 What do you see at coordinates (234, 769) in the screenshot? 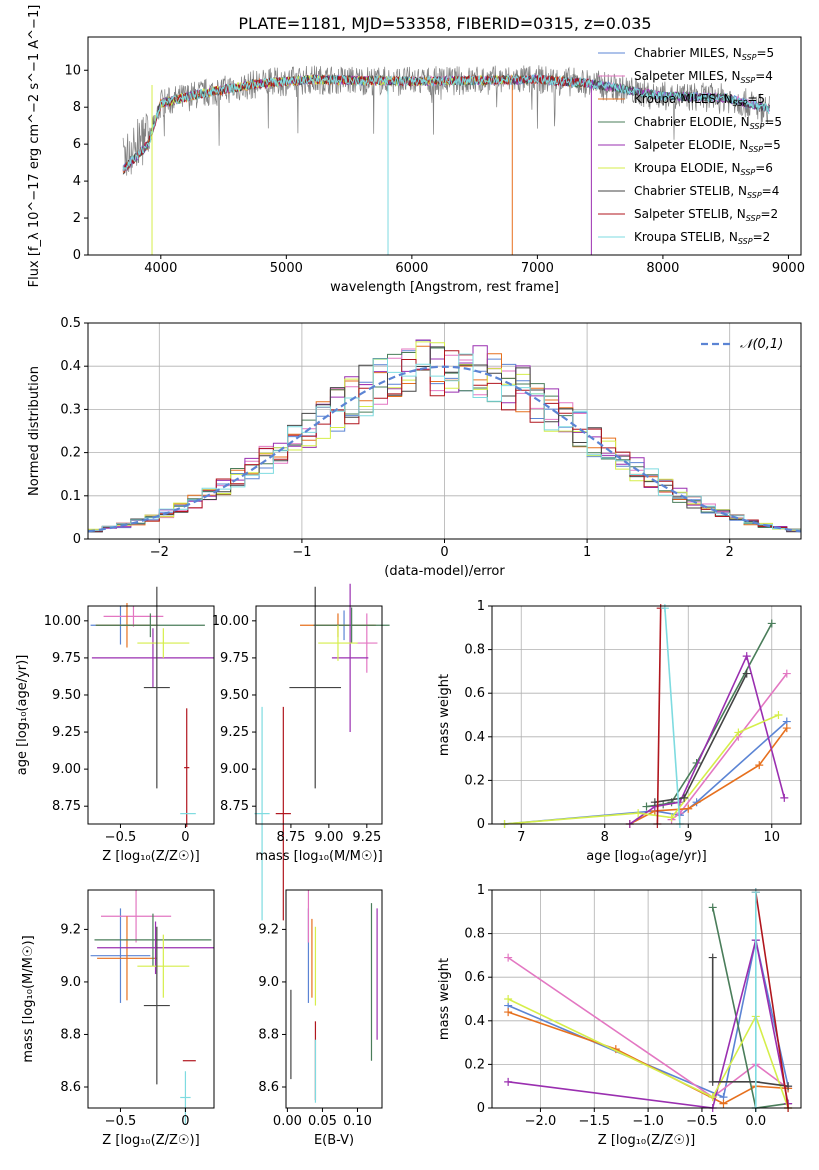
I see `y-tick-label: 9.00` at bounding box center [234, 769].